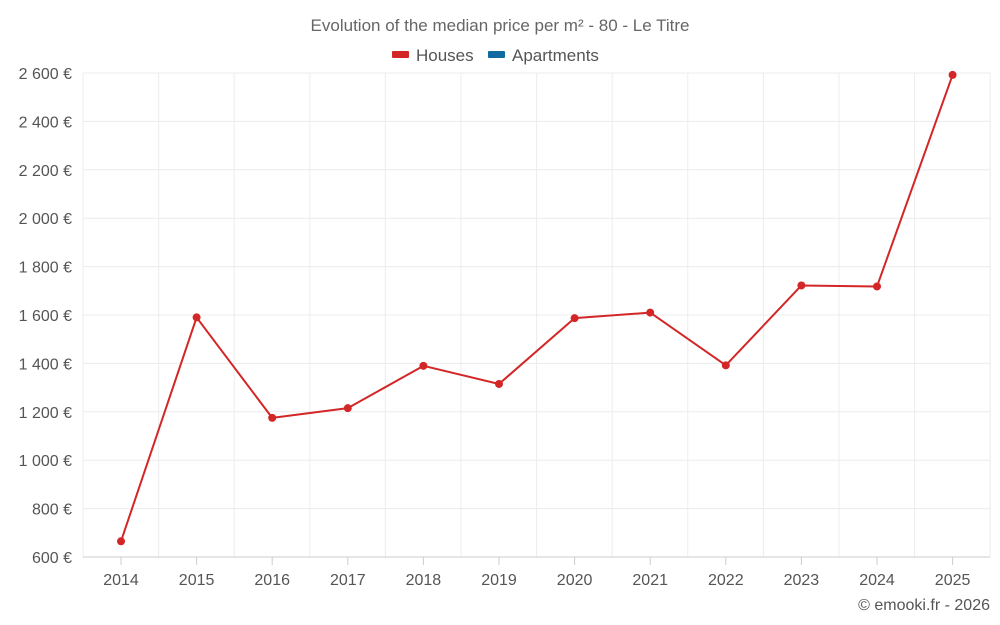 This screenshot has width=1000, height=625. What do you see at coordinates (575, 580) in the screenshot?
I see `x-tick-label: 2020` at bounding box center [575, 580].